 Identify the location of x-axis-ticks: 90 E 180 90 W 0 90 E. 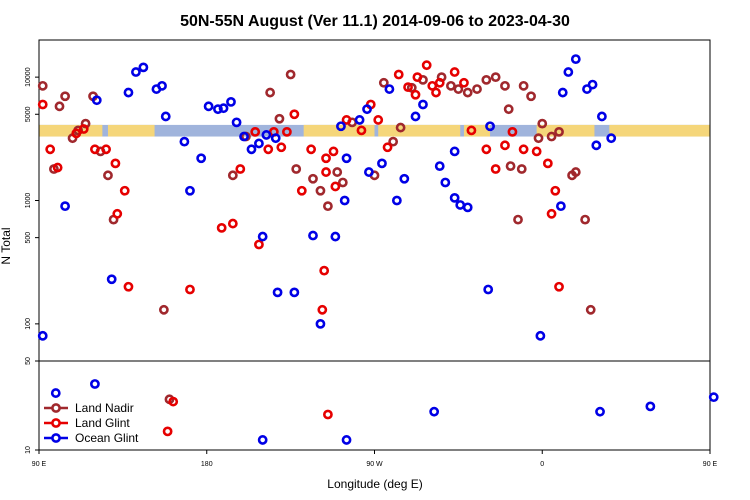
(375, 459).